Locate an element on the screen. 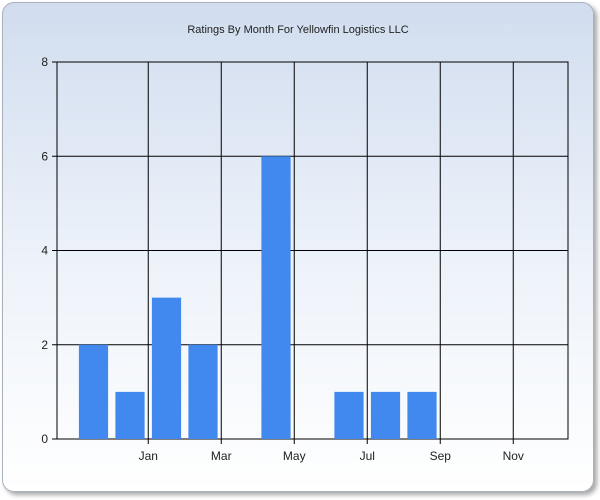 This screenshot has height=500, width=600. x-tick-label: Jan is located at coordinates (148, 456).